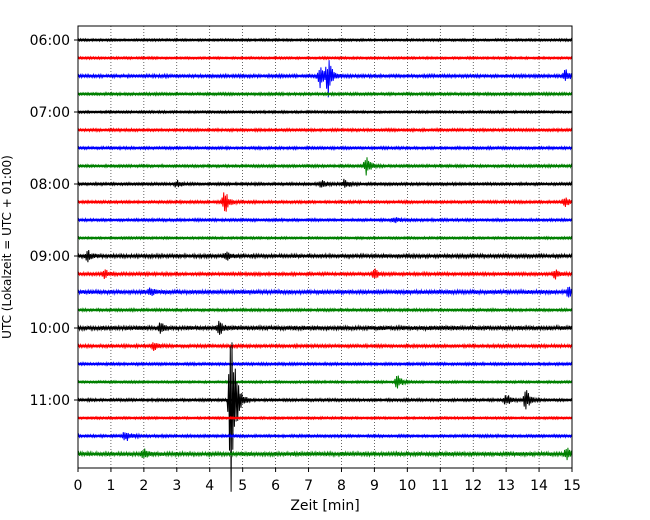 This screenshot has width=650, height=520. What do you see at coordinates (50, 41) in the screenshot?
I see `y-tick-label: 06:00` at bounding box center [50, 41].